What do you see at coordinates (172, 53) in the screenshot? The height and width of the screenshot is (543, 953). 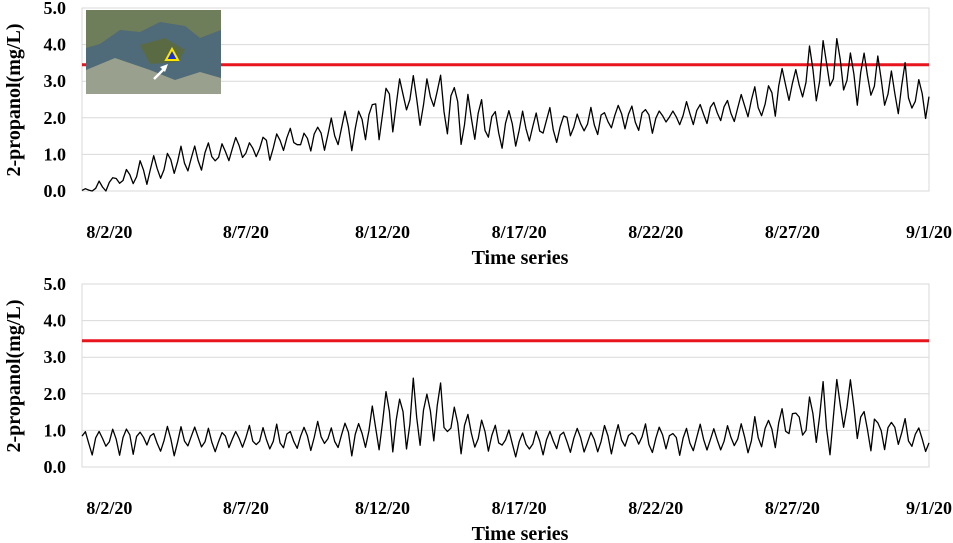 I see `location-triangle-icon` at bounding box center [172, 53].